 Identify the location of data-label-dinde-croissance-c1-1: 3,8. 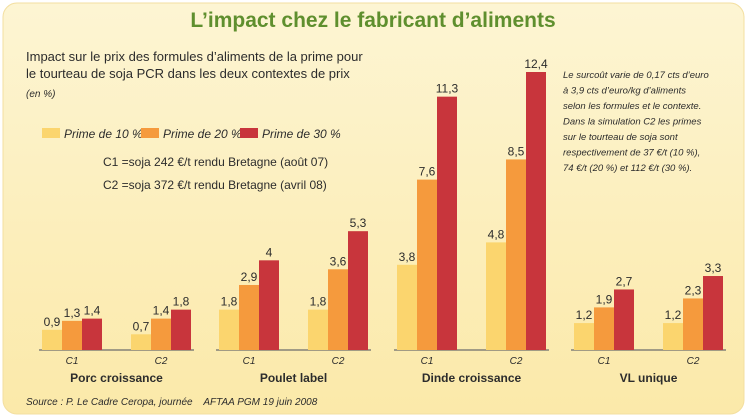
(407, 257).